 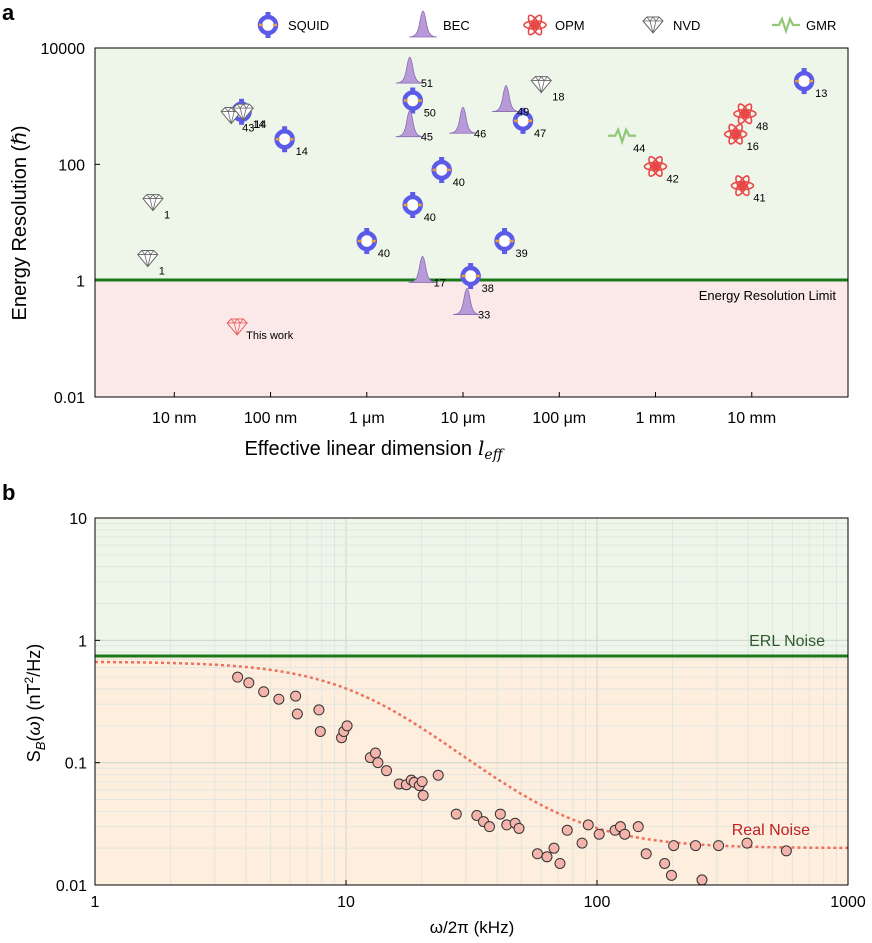 What do you see at coordinates (367, 418) in the screenshot?
I see `panel-a-x-tick-label: 1 μm` at bounding box center [367, 418].